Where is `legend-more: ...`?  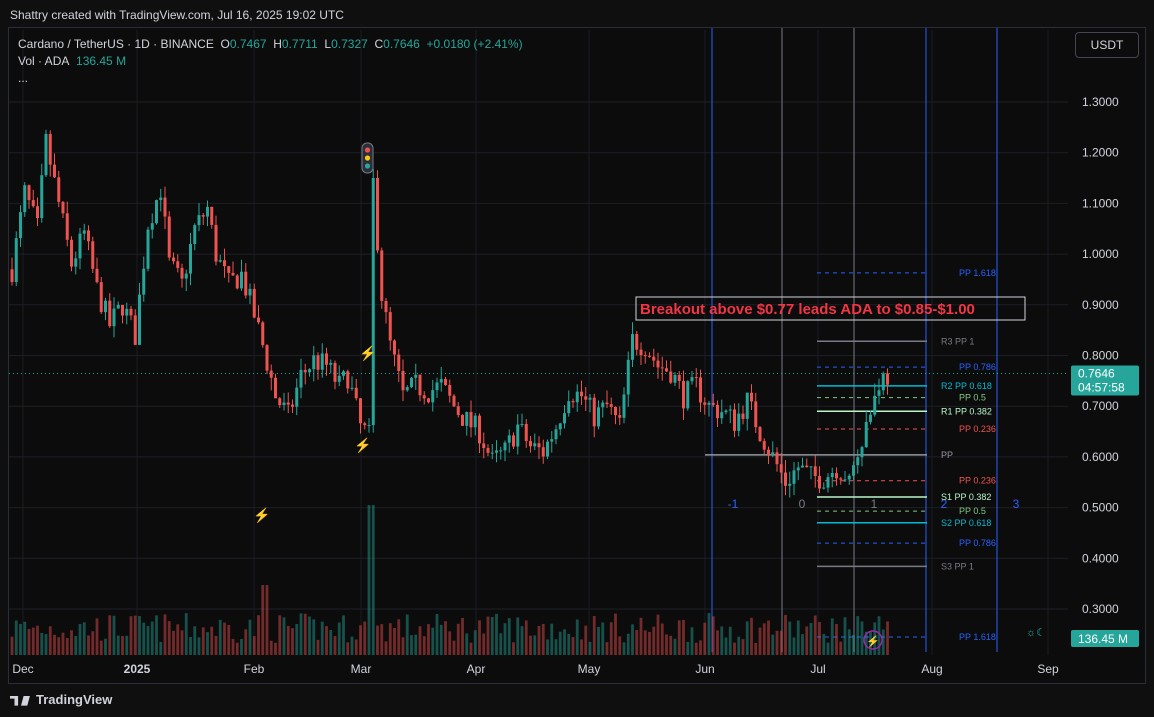 legend-more: ... is located at coordinates (23, 78).